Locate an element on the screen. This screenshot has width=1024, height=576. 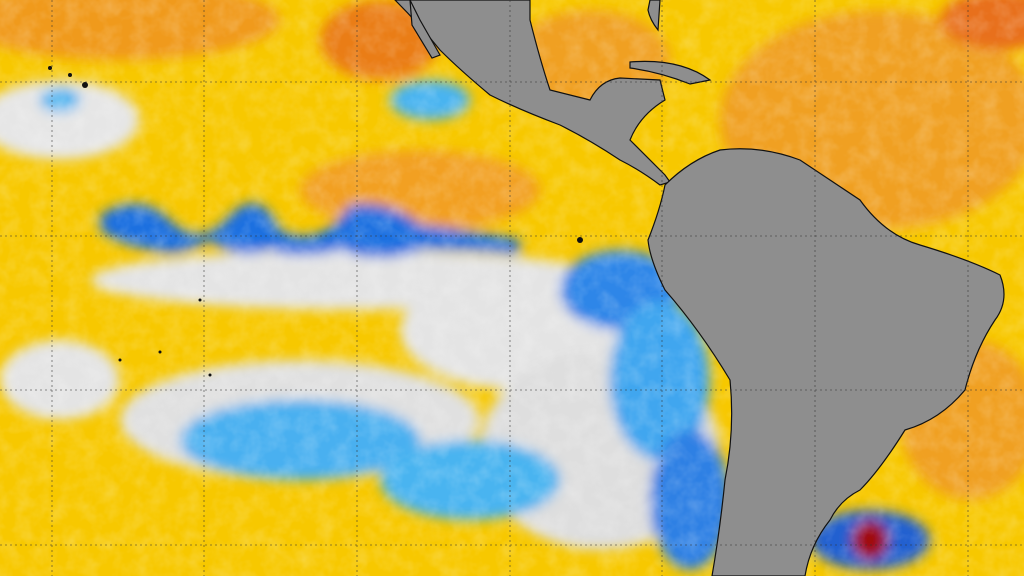
central-america is located at coordinates (532, 93).